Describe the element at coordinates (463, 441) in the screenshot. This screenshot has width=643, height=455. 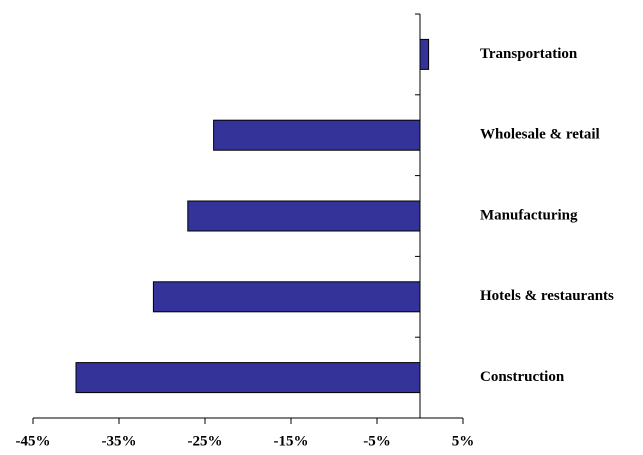
I see `x-tick-label: 5%` at that location.